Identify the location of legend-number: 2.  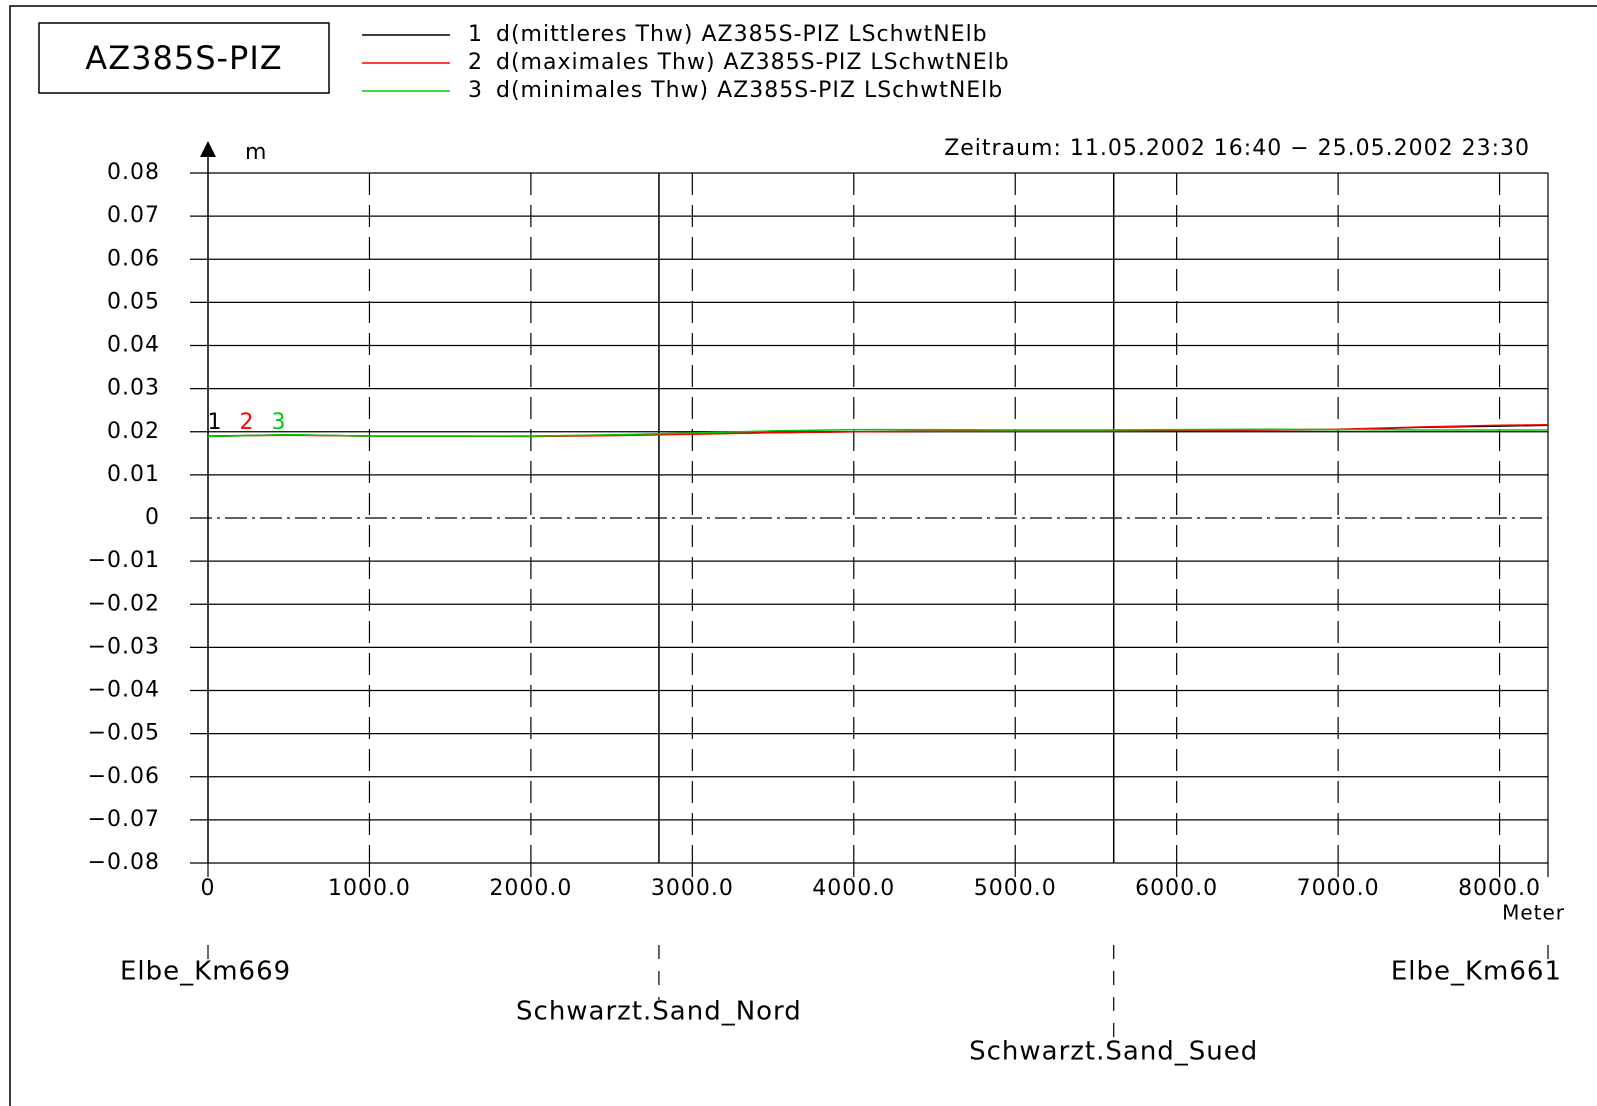
(475, 62).